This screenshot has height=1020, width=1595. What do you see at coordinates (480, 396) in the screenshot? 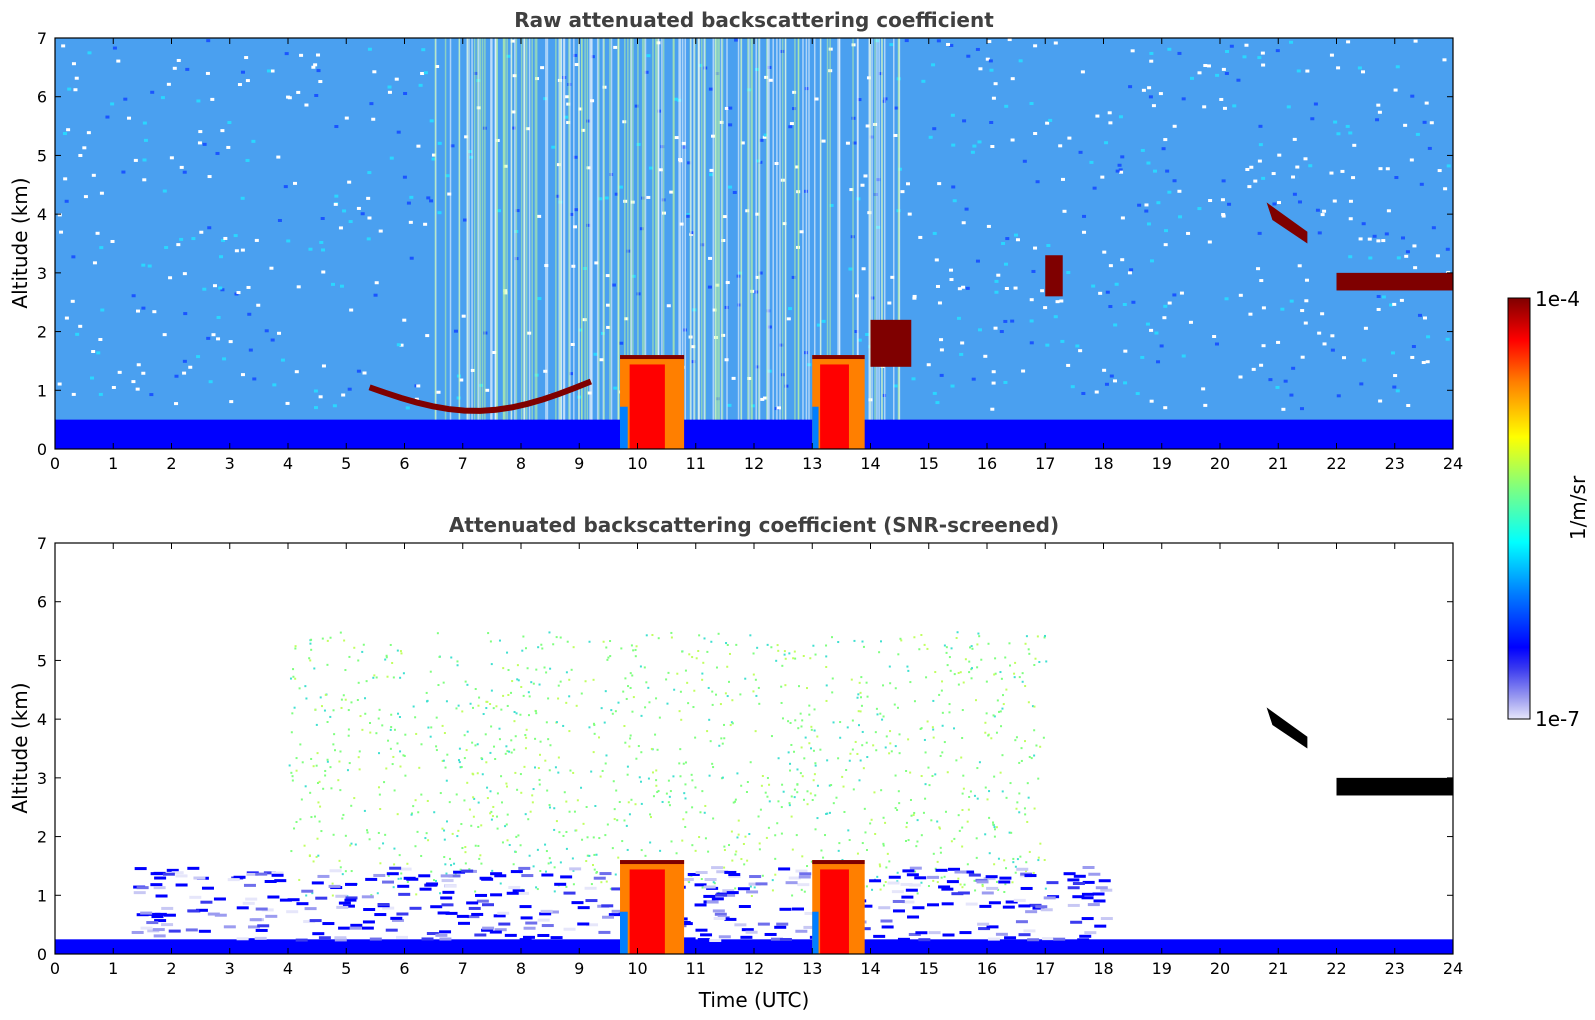
I see `feature-aerosol-layer` at bounding box center [480, 396].